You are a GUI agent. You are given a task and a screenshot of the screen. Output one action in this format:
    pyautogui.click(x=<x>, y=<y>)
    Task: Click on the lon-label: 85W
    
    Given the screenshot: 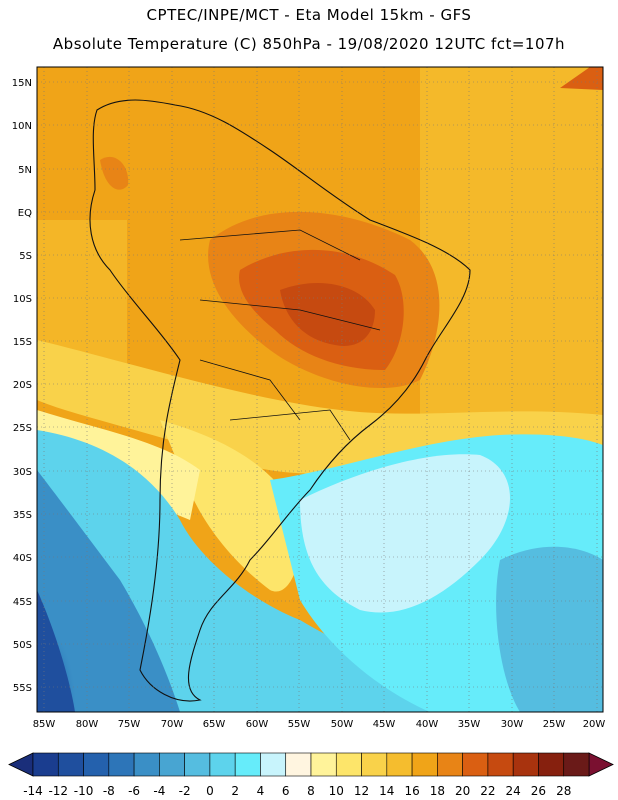 What is the action you would take?
    pyautogui.click(x=44, y=724)
    